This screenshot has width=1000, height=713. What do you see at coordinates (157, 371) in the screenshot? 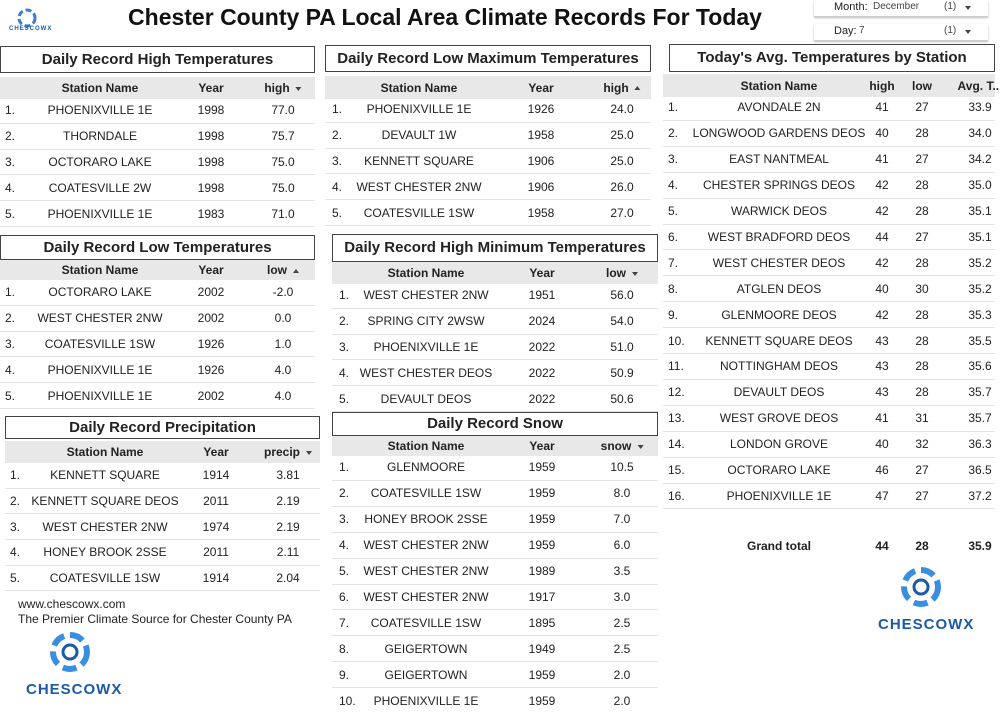
I see `table-row: 4. PHOENIXVILLE 1E 1926 4.0` at bounding box center [157, 371].